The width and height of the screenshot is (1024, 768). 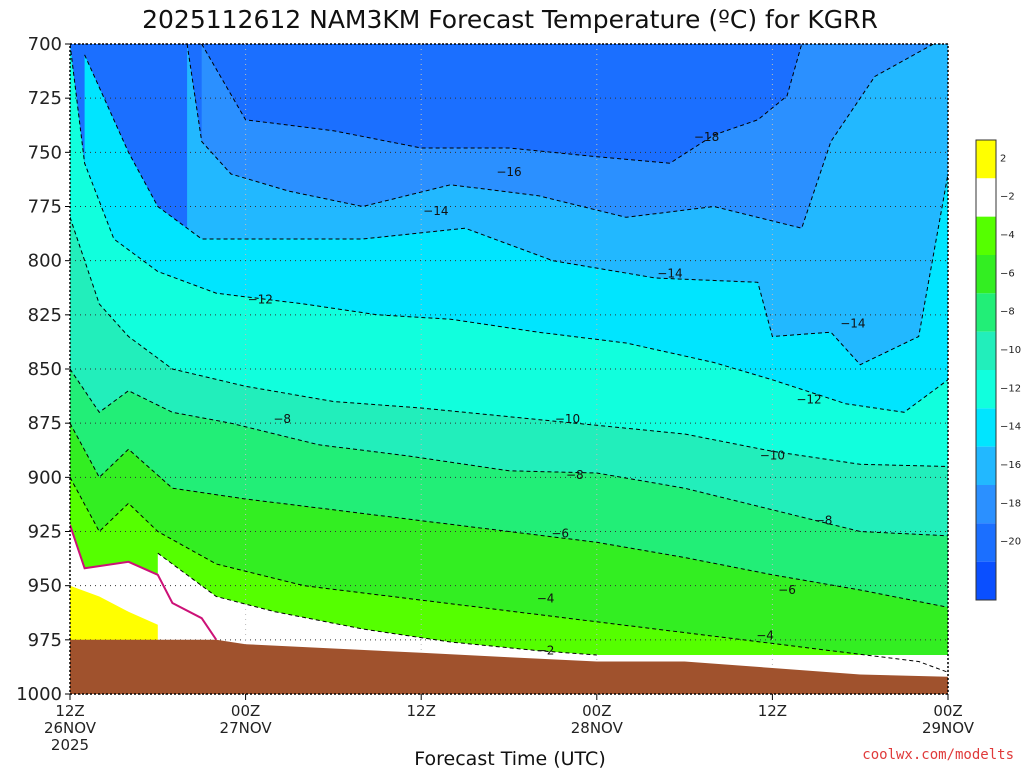 I want to click on y-tick-label: 775, so click(x=45, y=207).